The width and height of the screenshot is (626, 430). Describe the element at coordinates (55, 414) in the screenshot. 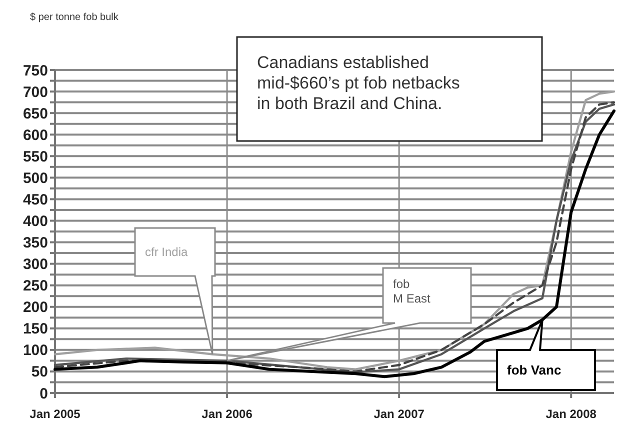

I see `x-tick-label: Jan 2005` at that location.